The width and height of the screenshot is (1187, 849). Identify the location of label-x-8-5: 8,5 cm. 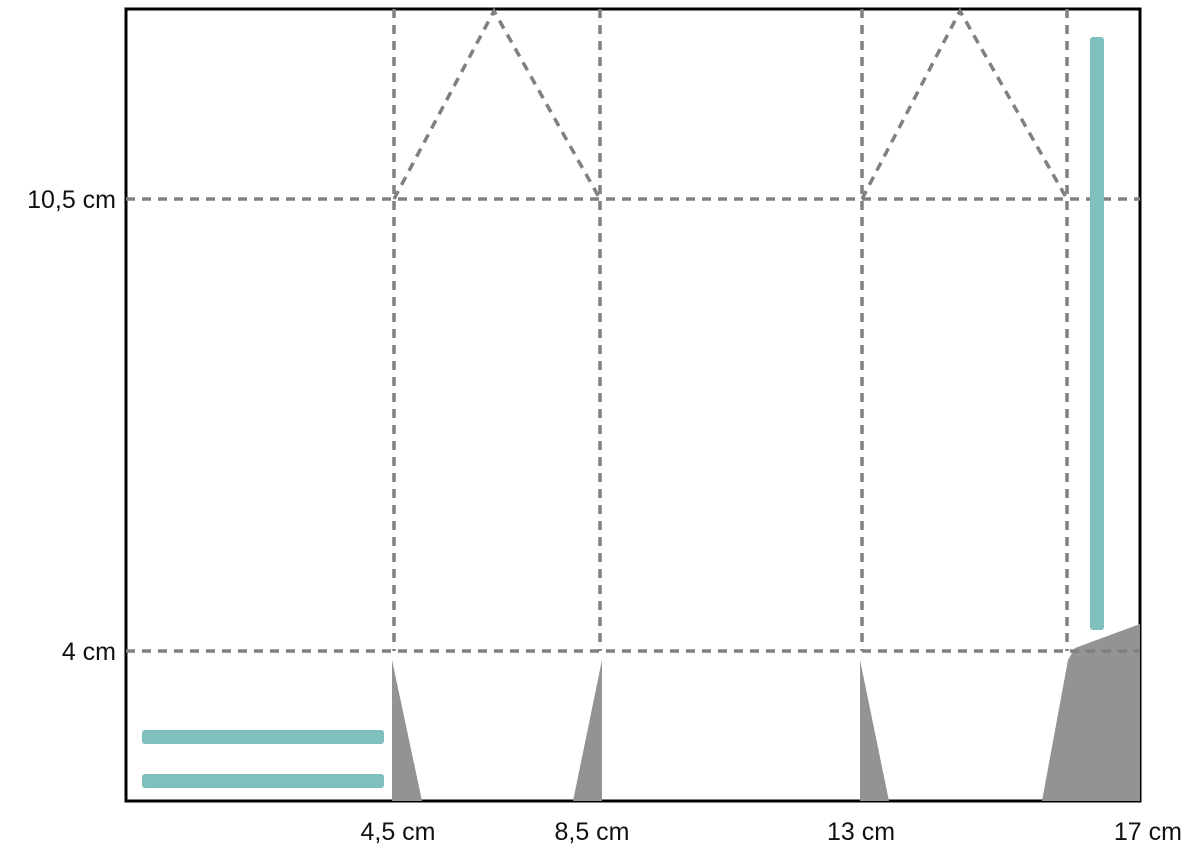
(591, 832).